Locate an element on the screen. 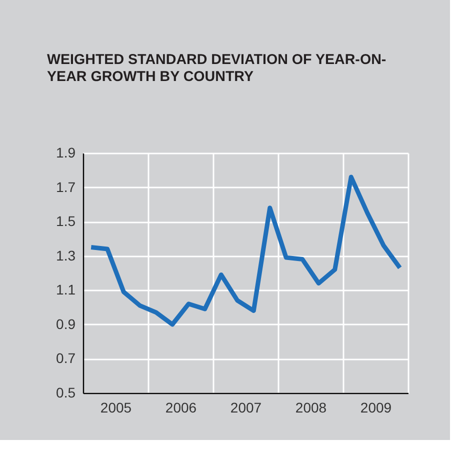  x-tick-label: 2009 is located at coordinates (376, 408).